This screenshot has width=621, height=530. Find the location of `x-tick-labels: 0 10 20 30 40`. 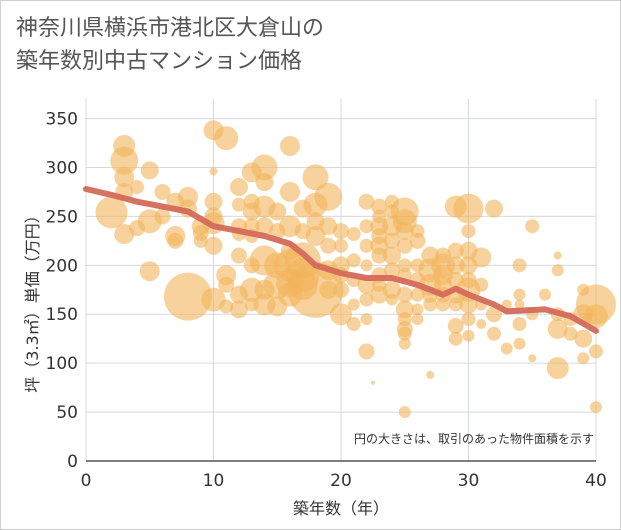

x-tick-labels: 0 10 20 30 40 is located at coordinates (344, 481).